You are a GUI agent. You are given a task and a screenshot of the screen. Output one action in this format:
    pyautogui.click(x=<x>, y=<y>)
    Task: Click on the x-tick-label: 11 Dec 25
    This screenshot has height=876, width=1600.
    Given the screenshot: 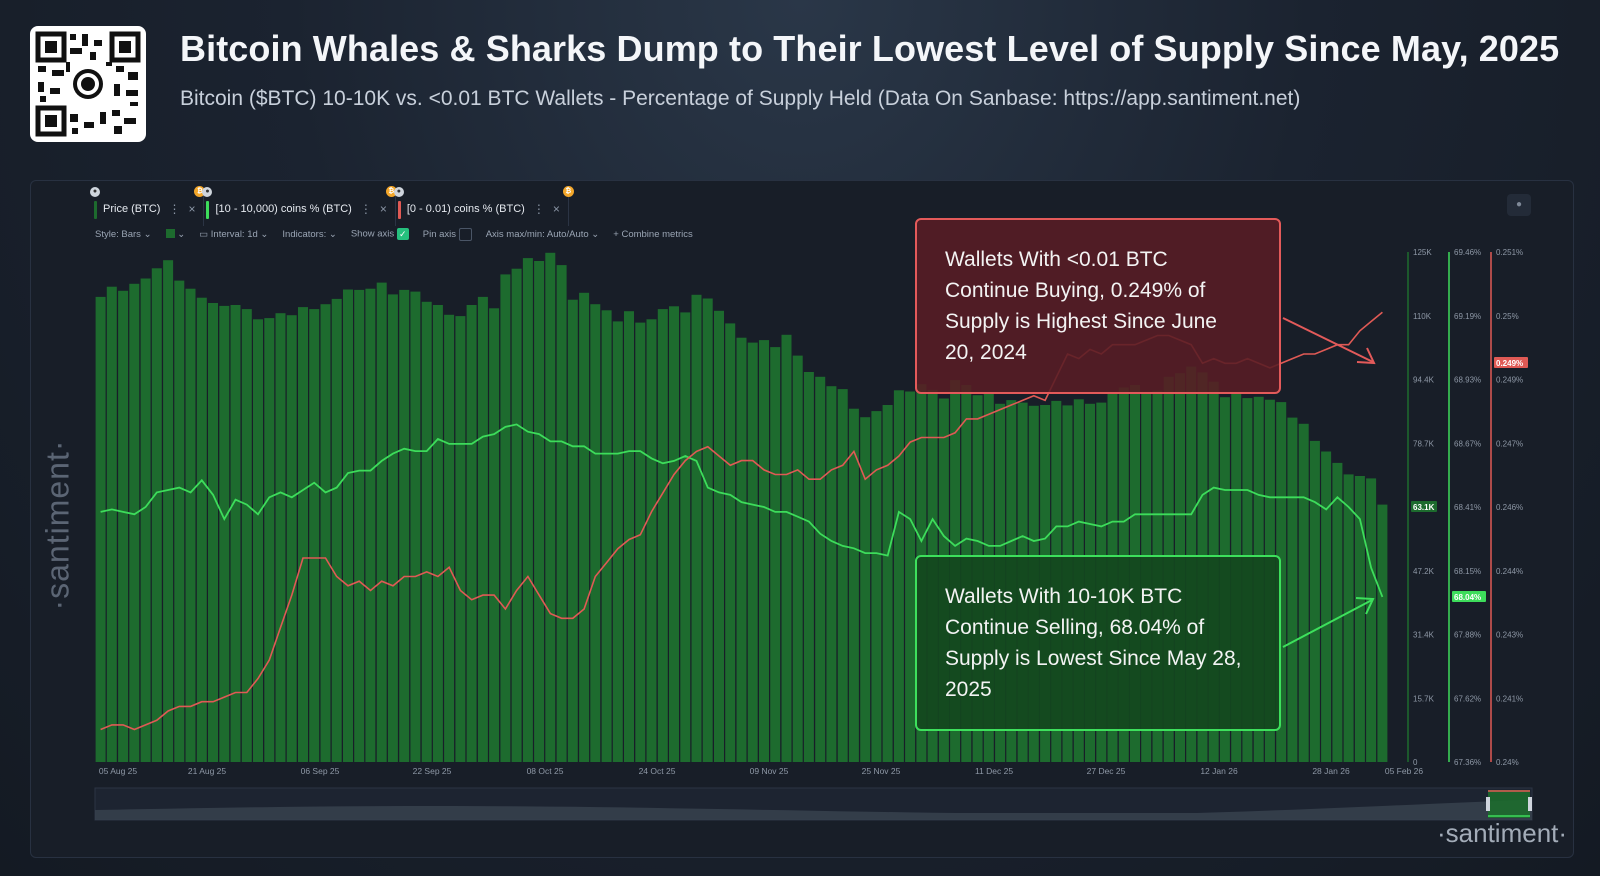 What is the action you would take?
    pyautogui.click(x=994, y=771)
    